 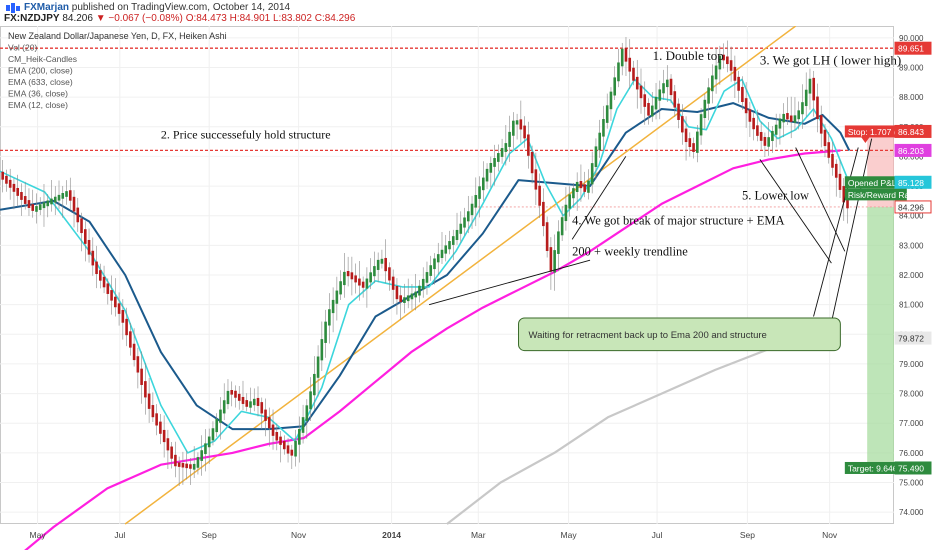 I want to click on y-tick-label: 78.000, so click(x=911, y=394).